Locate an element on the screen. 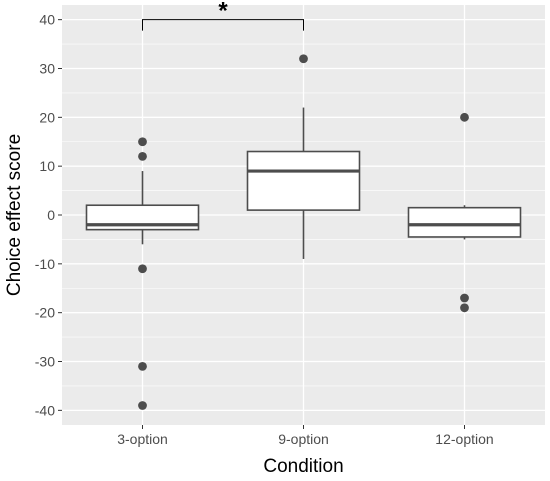  x-tick-label: 3-option is located at coordinates (142, 439).